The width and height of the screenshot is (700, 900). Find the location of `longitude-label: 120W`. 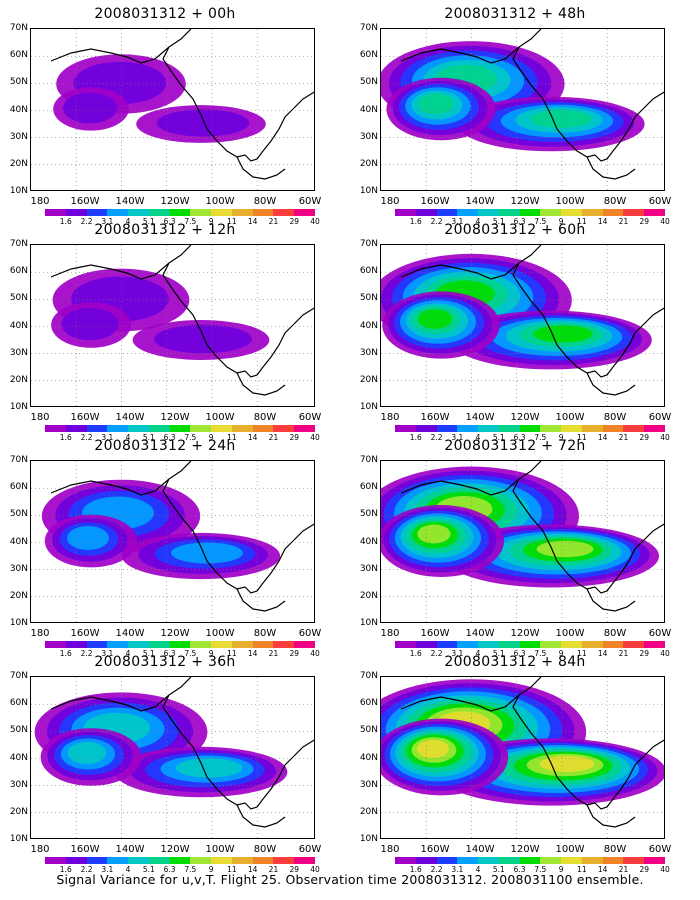

longitude-label: 120W is located at coordinates (525, 201).